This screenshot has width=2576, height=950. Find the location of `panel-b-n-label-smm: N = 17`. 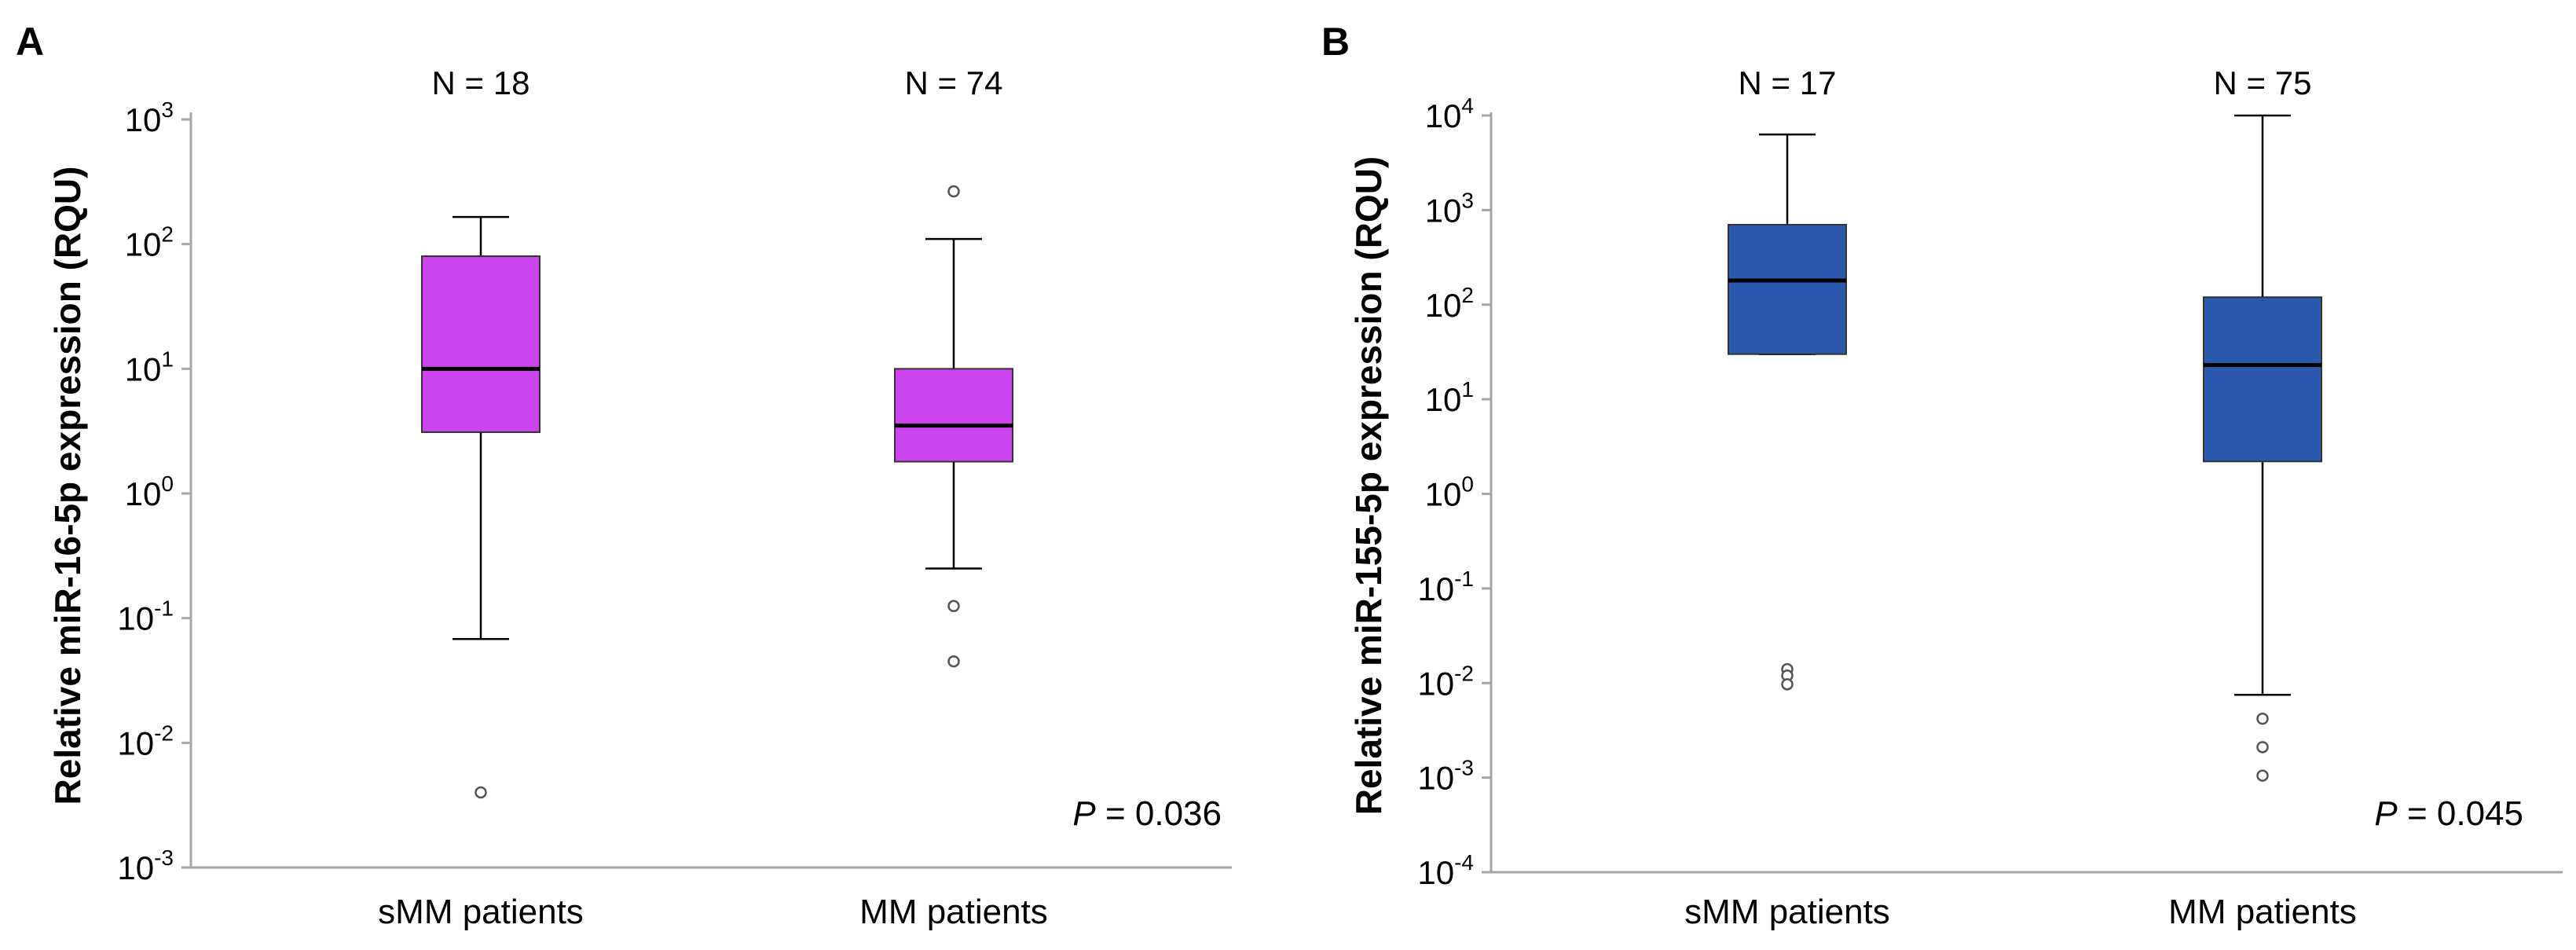

panel-b-n-label-smm: N = 17 is located at coordinates (1788, 82).